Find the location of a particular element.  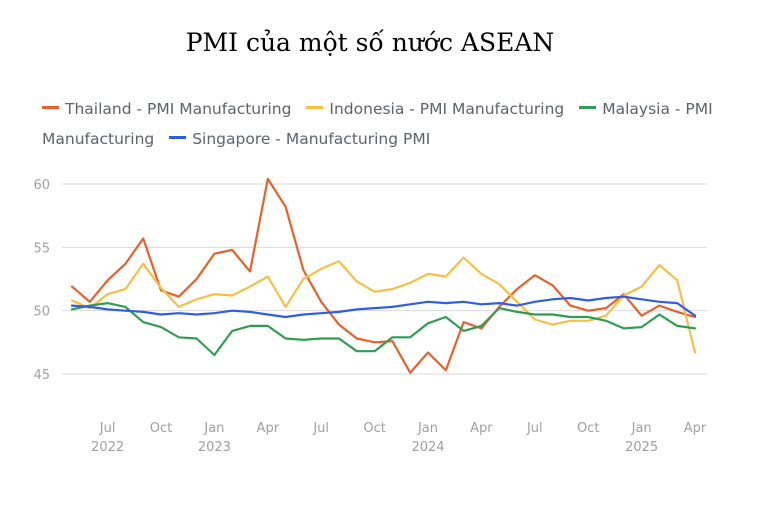

y-tick-label: 50 is located at coordinates (41, 312).